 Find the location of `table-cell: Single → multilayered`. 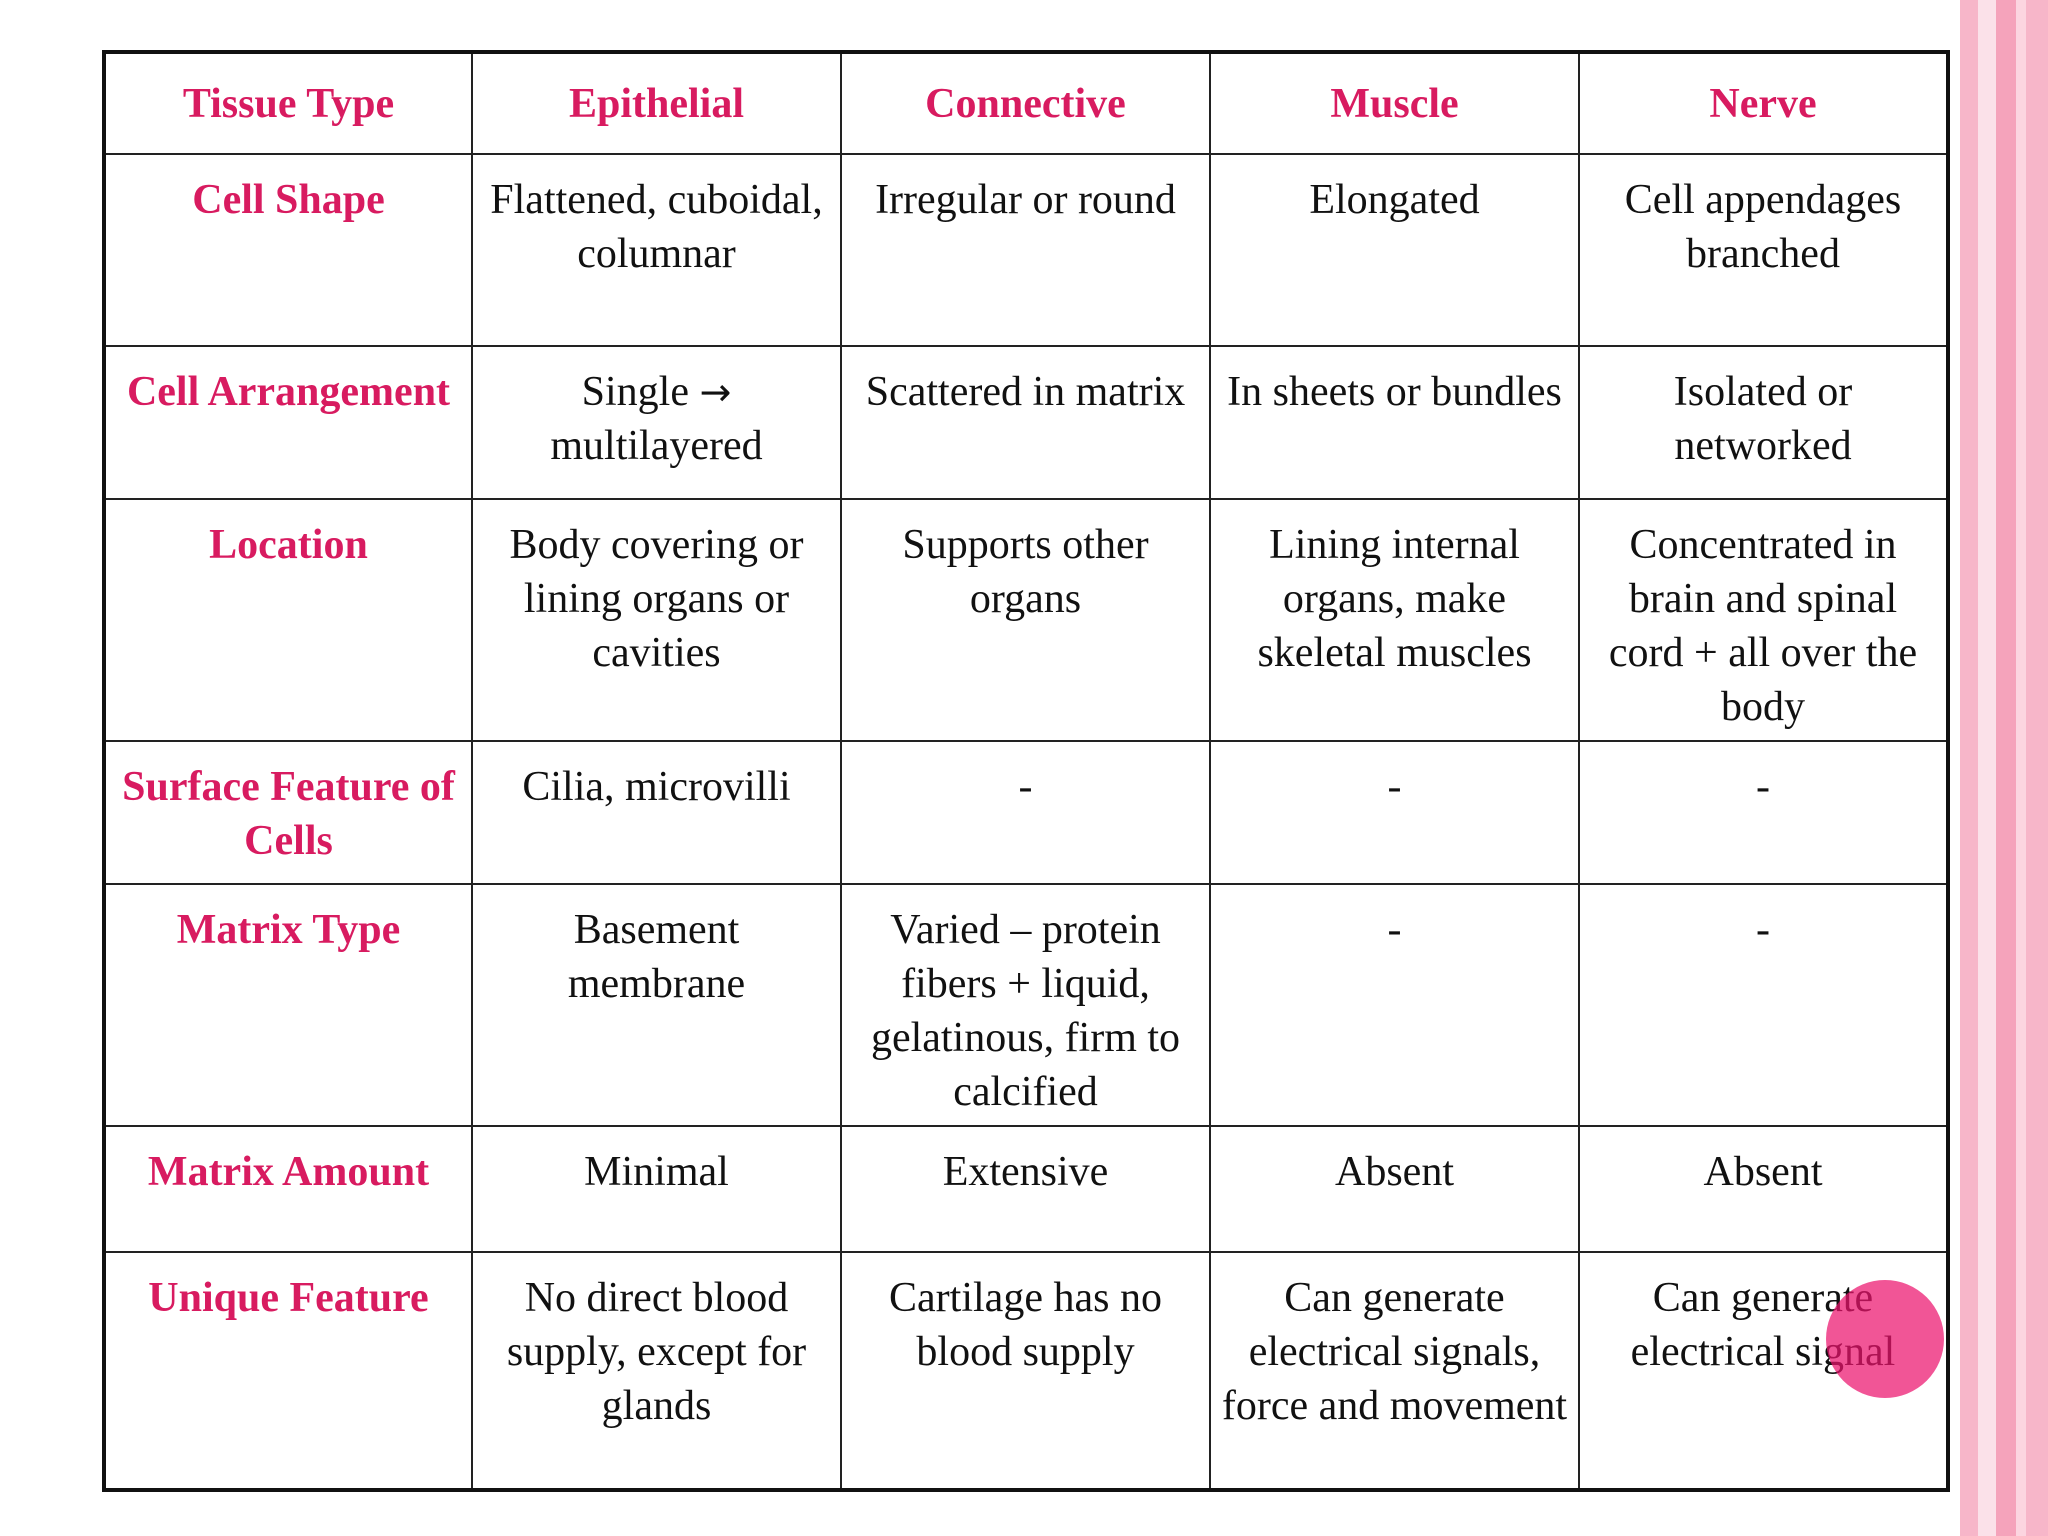

table-cell: Single → multilayered is located at coordinates (656, 422).